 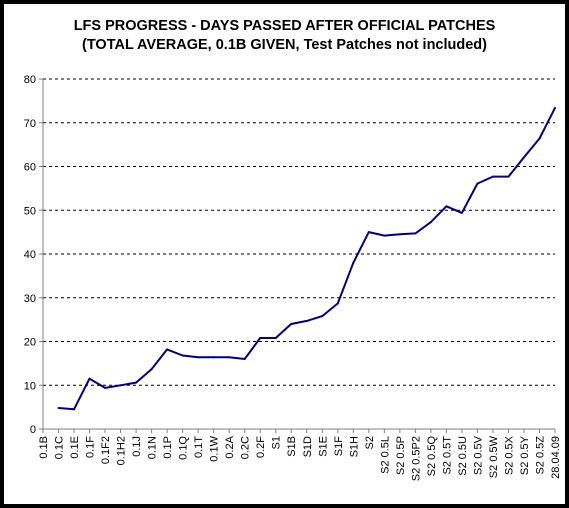 I want to click on x-tick-label-29: S2 0.5W, so click(x=494, y=456).